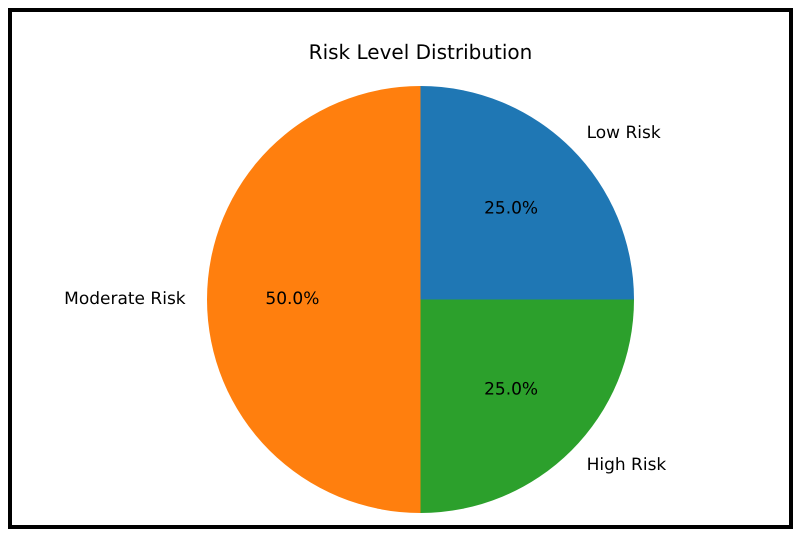 The image size is (801, 537). What do you see at coordinates (626, 464) in the screenshot?
I see `slice-label: High Risk` at bounding box center [626, 464].